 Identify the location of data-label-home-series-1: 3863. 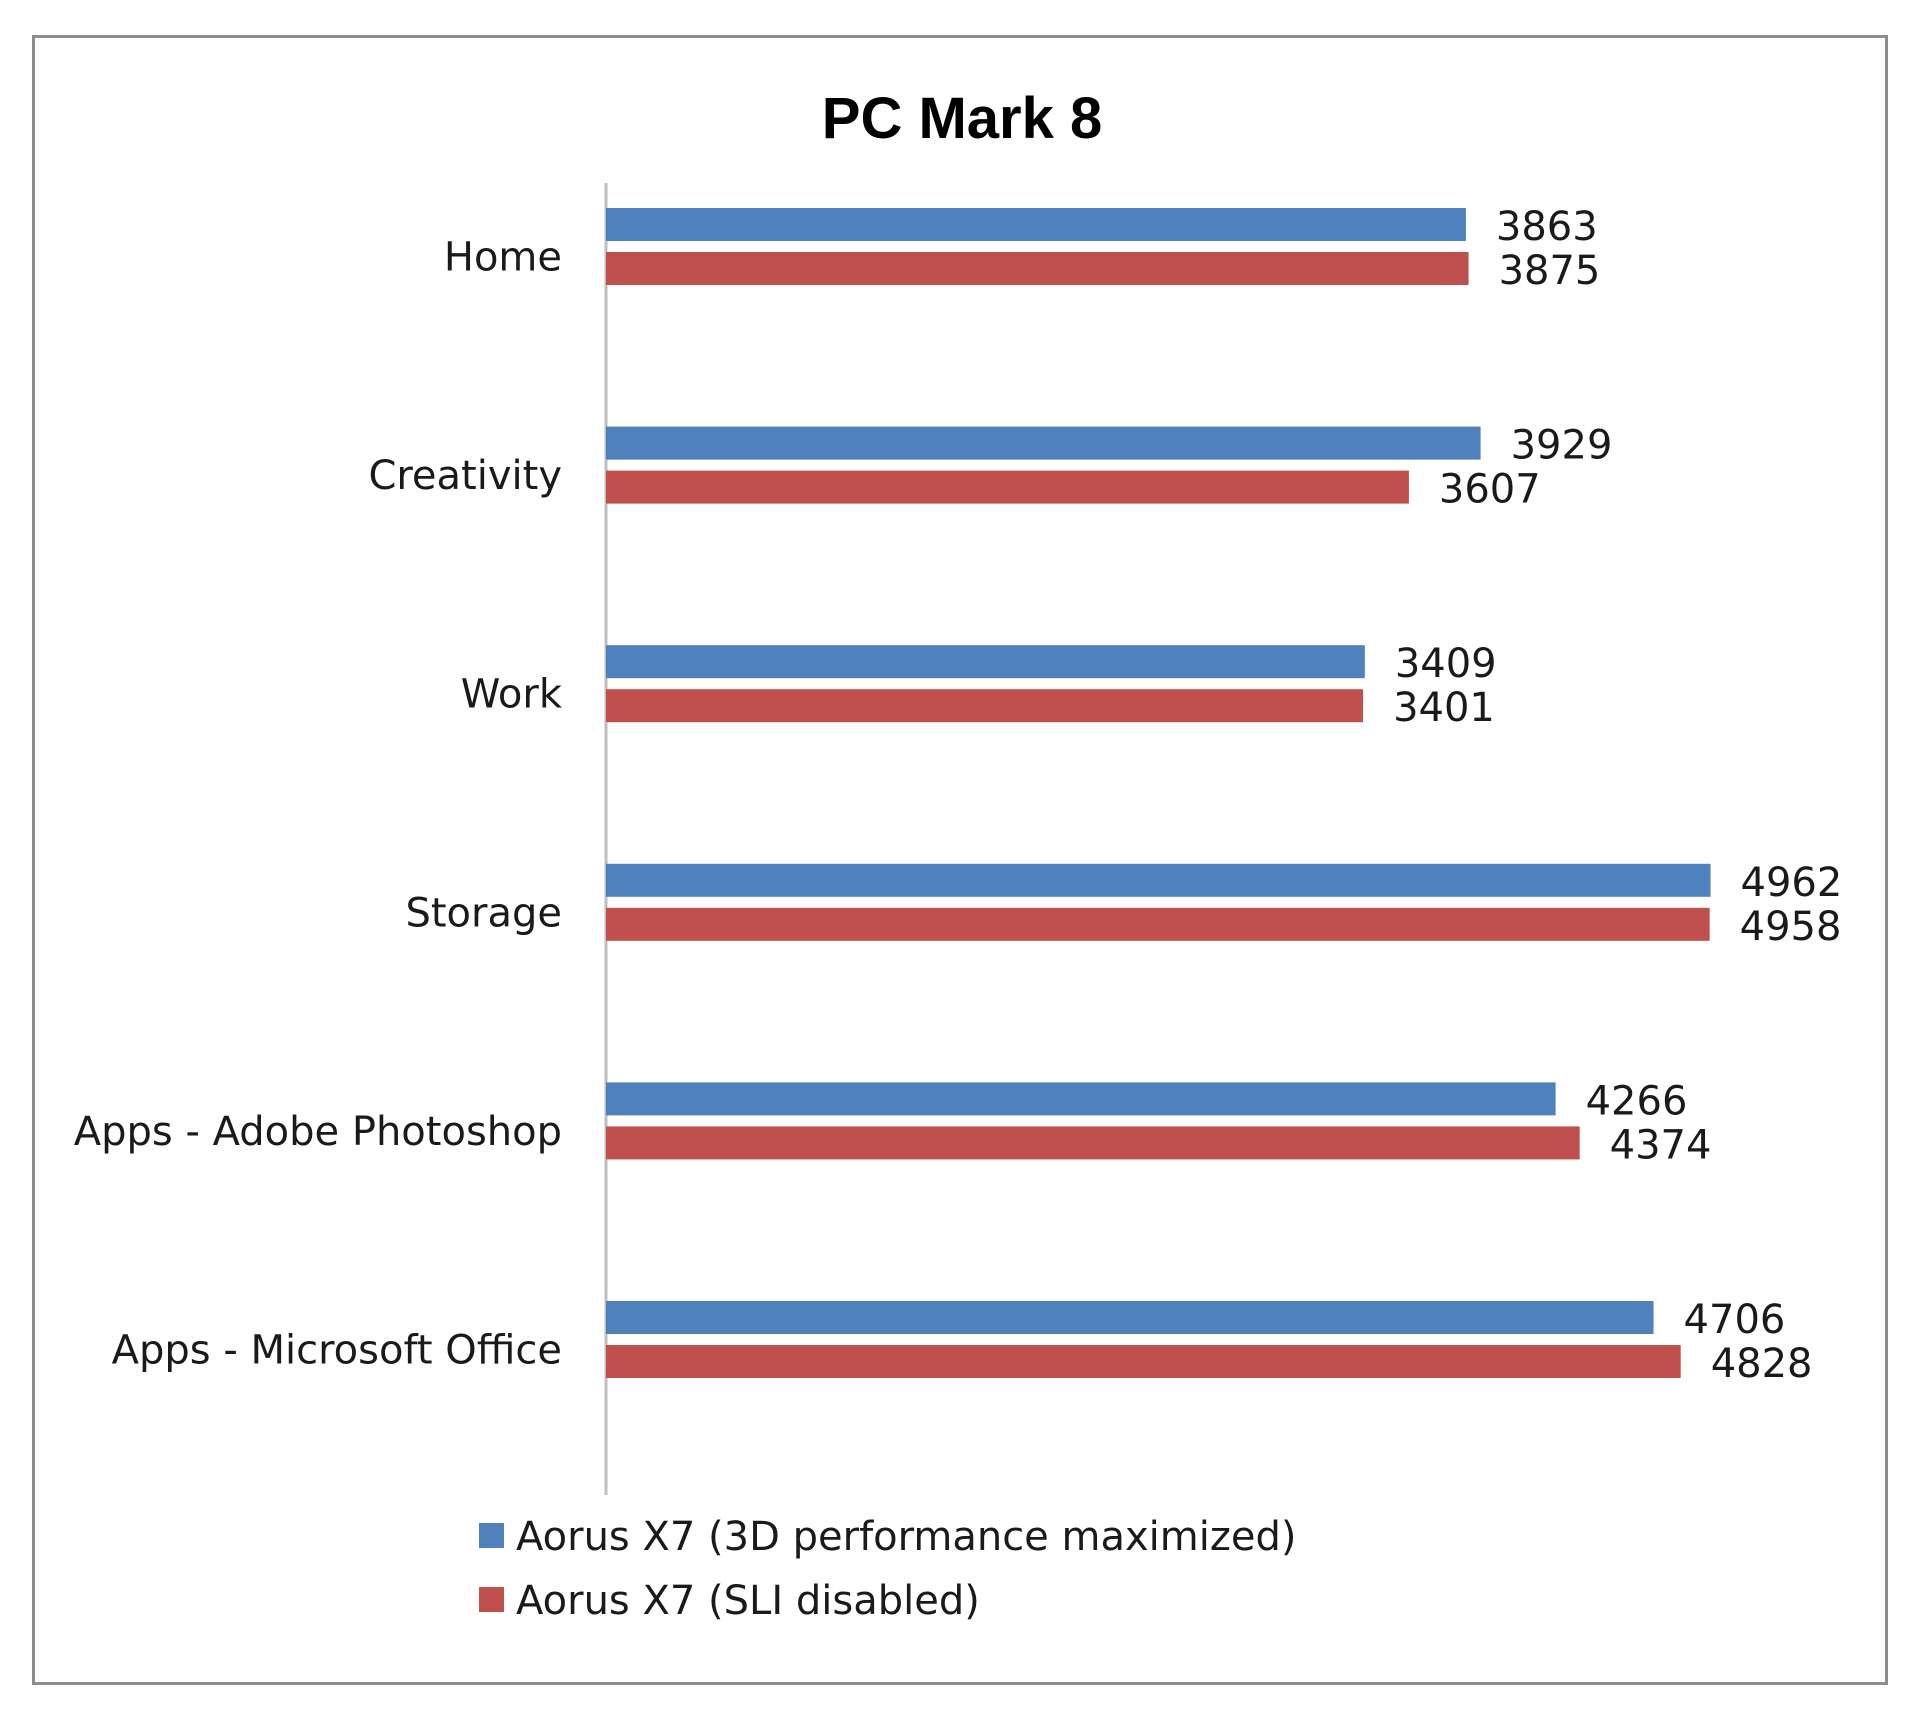
(1547, 227).